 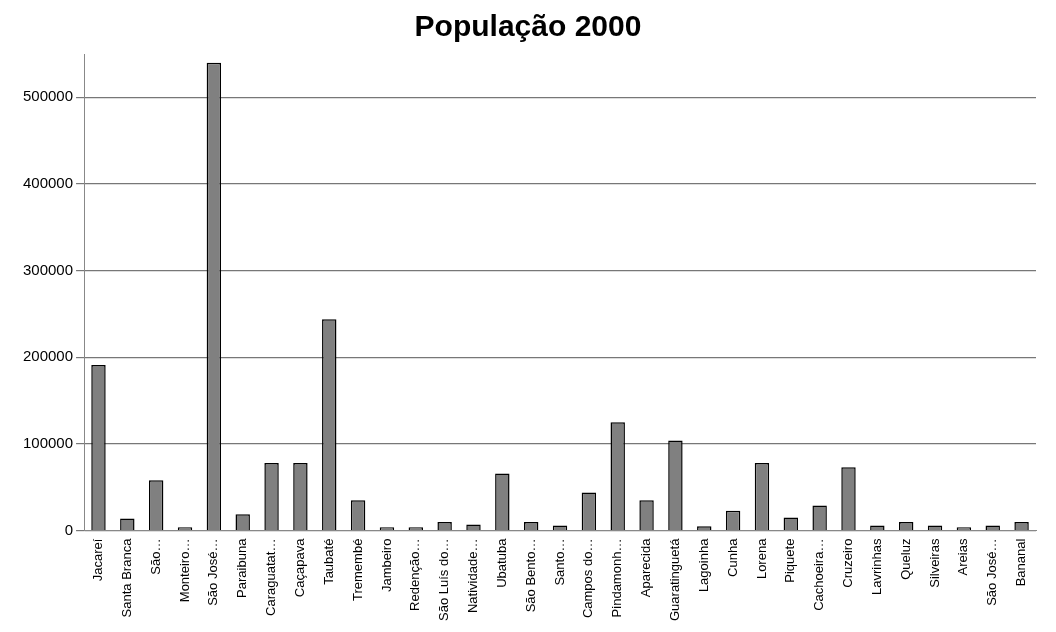 I want to click on chart-title: População 2000, so click(x=528, y=26).